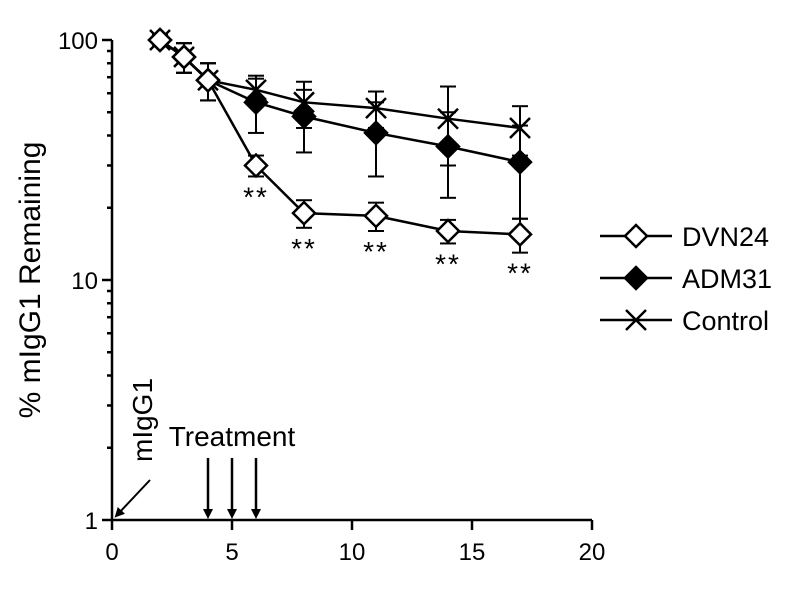  I want to click on legend-item-control: Control, so click(684, 321).